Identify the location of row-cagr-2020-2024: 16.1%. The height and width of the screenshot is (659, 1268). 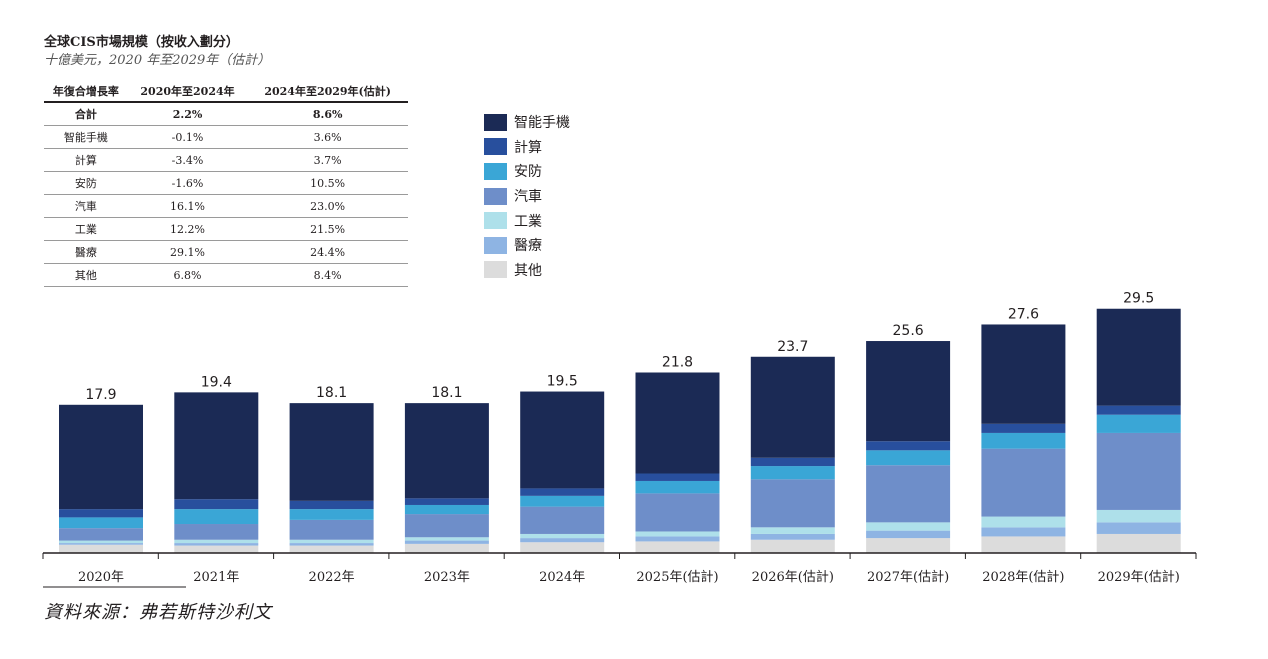
(187, 206).